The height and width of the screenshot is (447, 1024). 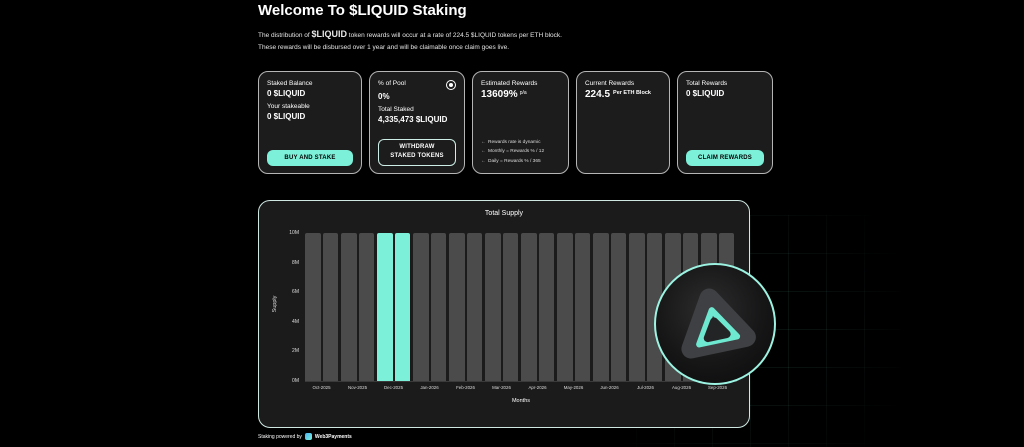 What do you see at coordinates (333, 436) in the screenshot?
I see `web3payments-brand-link: Web3Payments` at bounding box center [333, 436].